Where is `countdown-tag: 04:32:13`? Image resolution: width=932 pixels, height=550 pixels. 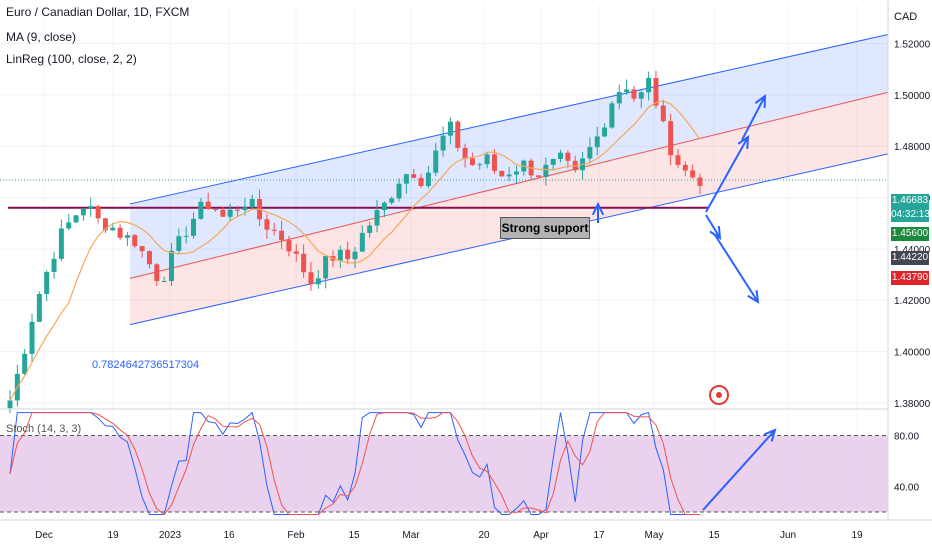 countdown-tag: 04:32:13 is located at coordinates (910, 215).